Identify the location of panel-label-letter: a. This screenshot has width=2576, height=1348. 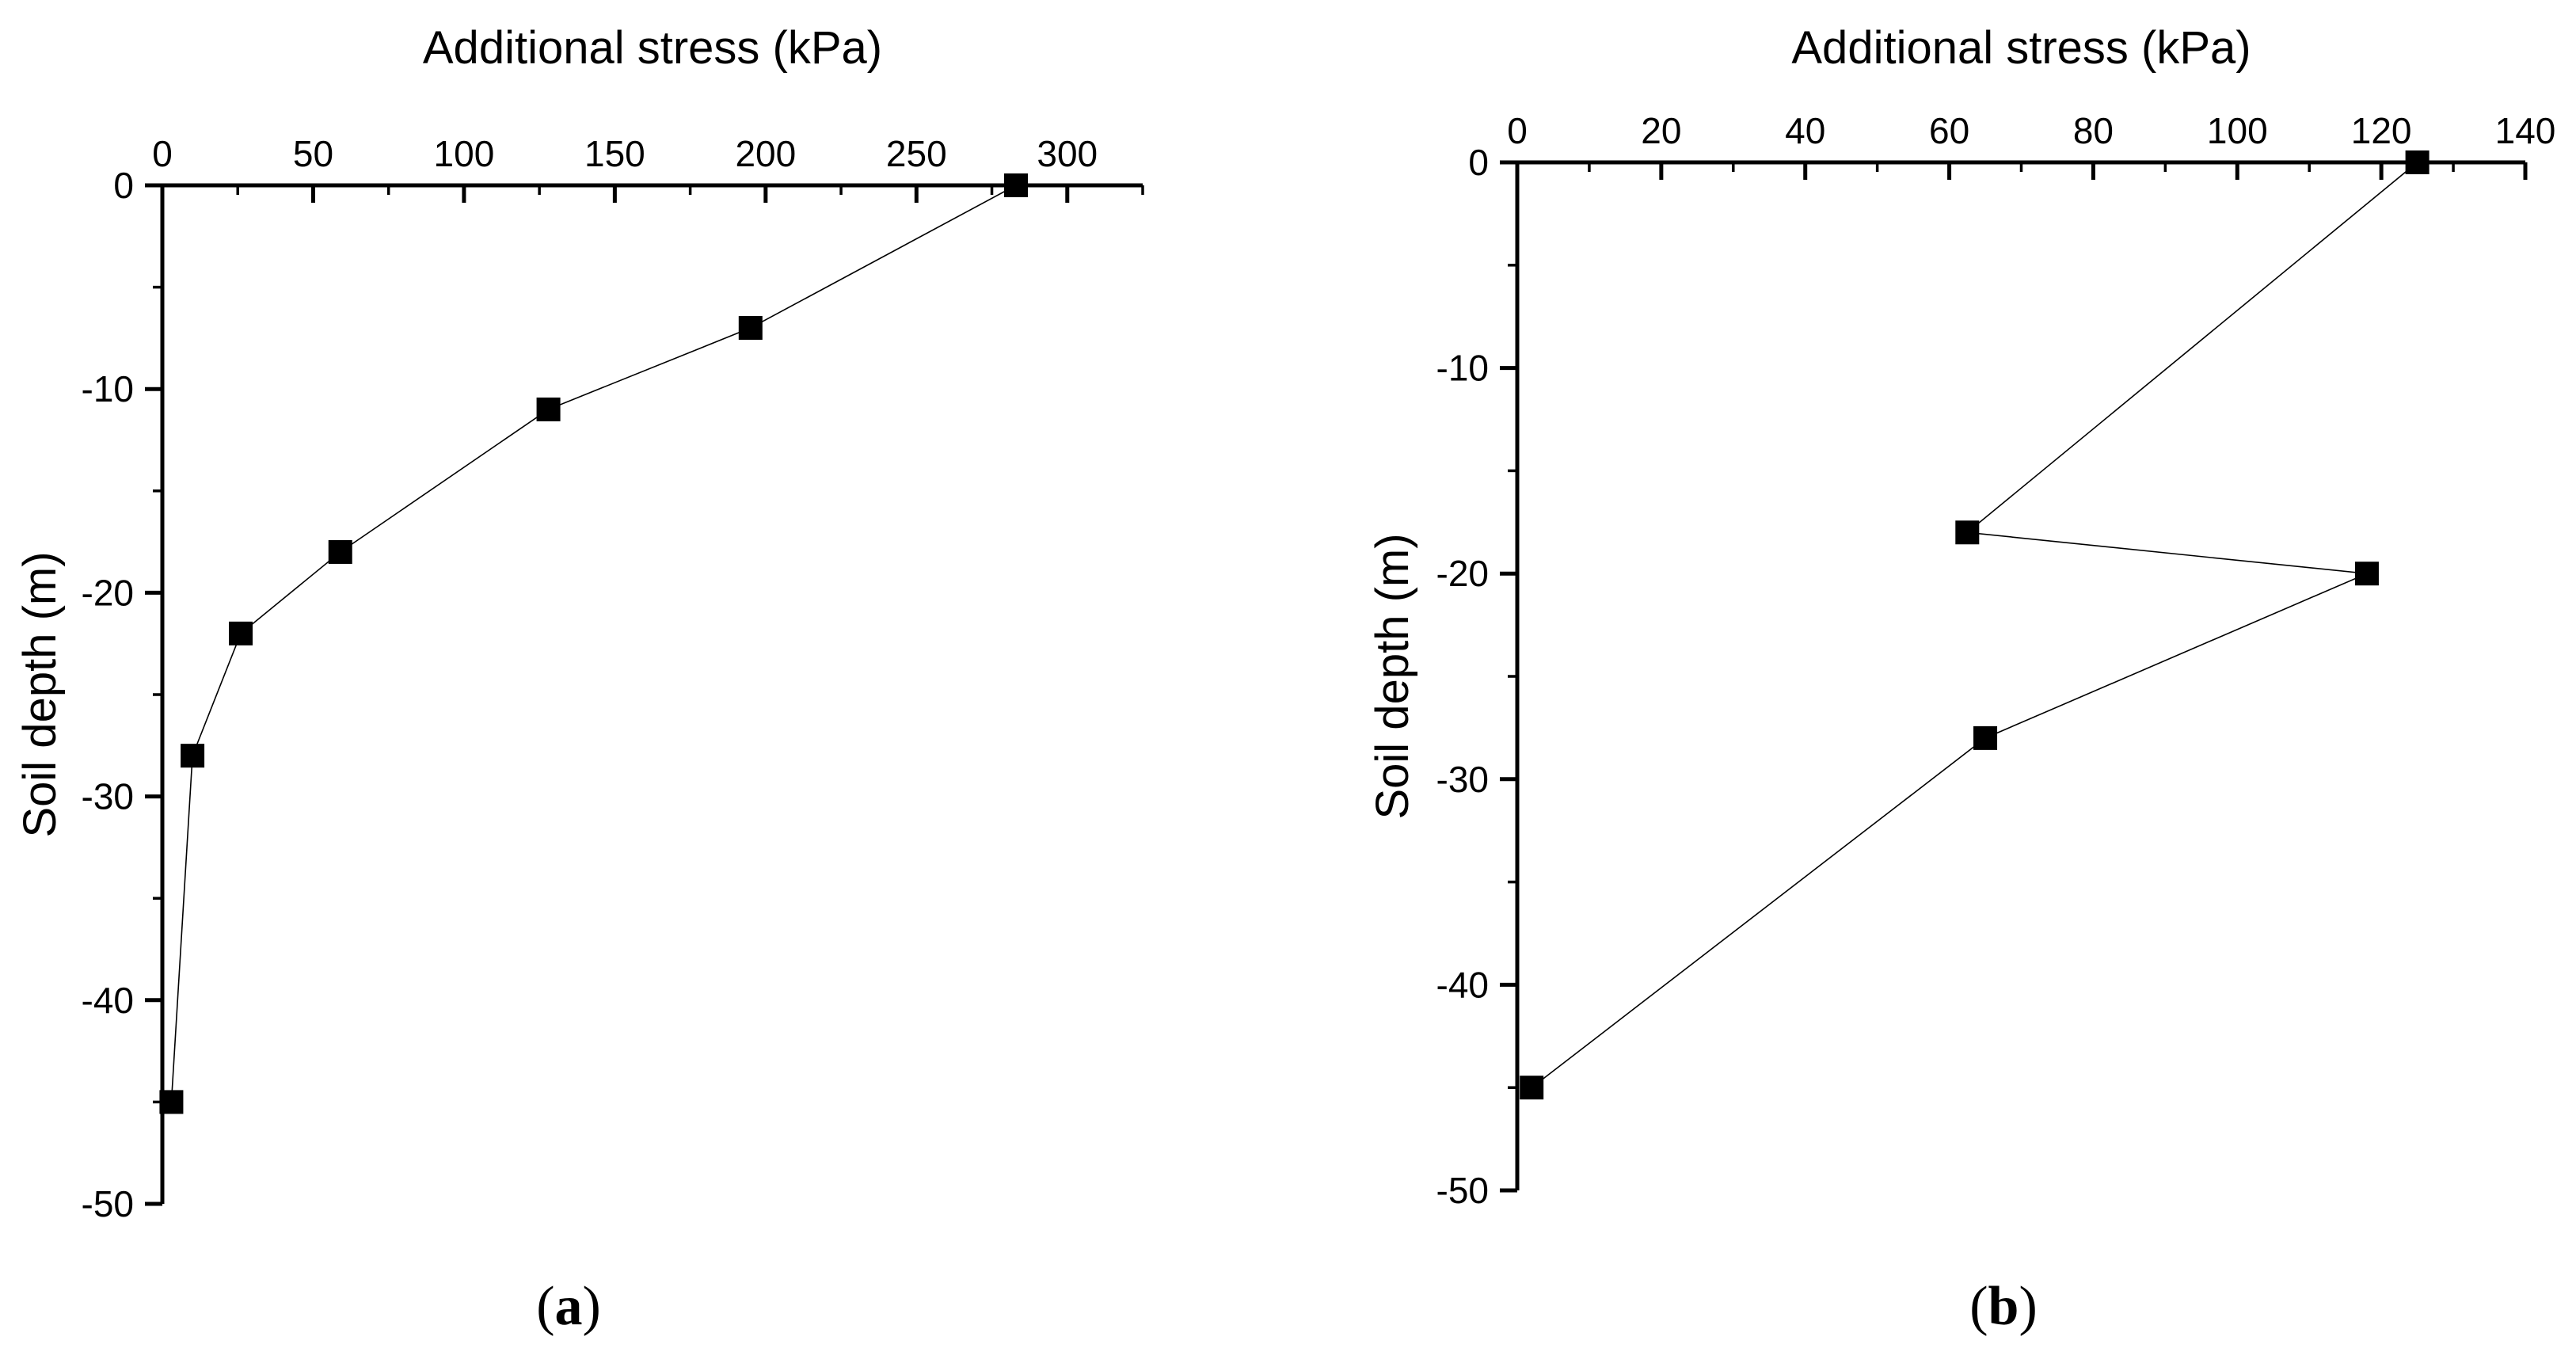
(569, 1306).